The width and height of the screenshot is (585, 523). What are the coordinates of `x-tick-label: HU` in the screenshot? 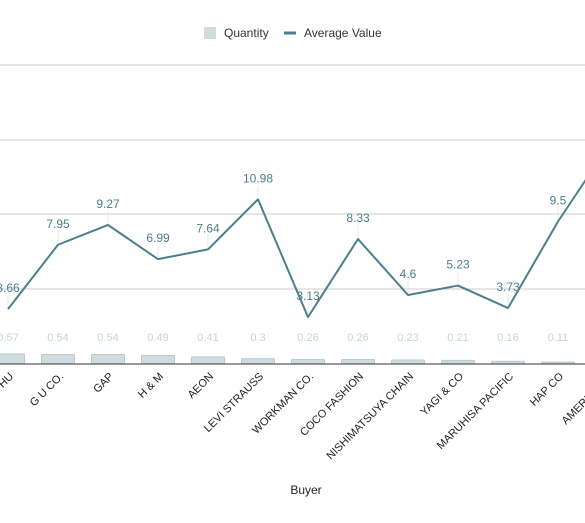 It's located at (8, 381).